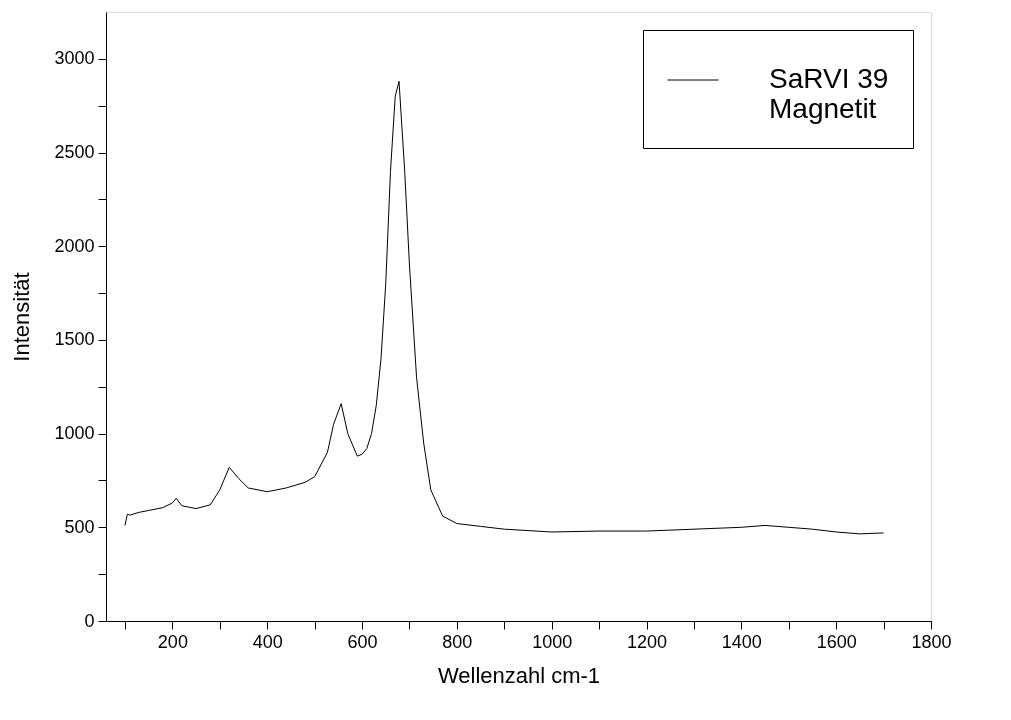 This screenshot has width=1011, height=720. What do you see at coordinates (74, 245) in the screenshot?
I see `y-tick-label: 2000` at bounding box center [74, 245].